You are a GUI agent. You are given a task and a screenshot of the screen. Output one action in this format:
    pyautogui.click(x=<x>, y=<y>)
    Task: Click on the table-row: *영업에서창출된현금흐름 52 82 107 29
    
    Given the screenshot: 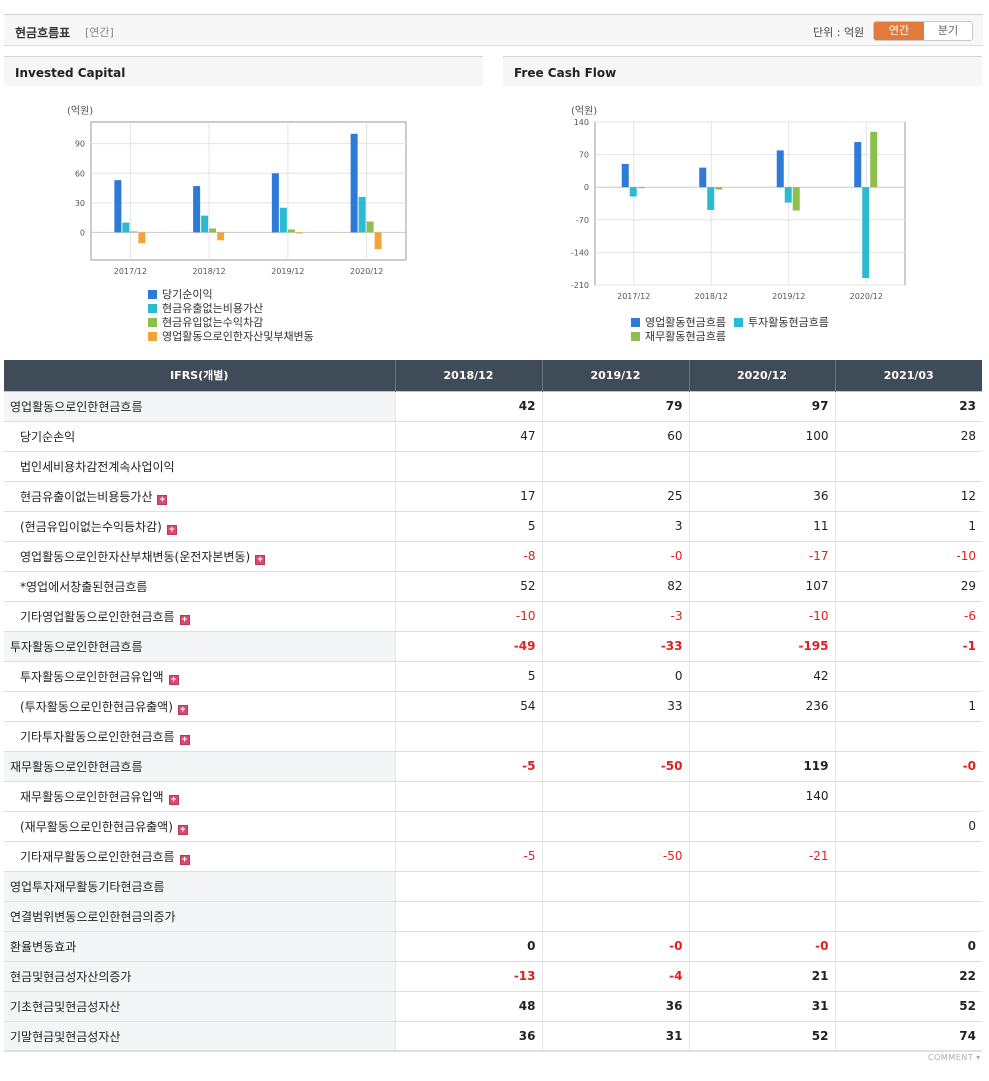 What is the action you would take?
    pyautogui.click(x=493, y=586)
    